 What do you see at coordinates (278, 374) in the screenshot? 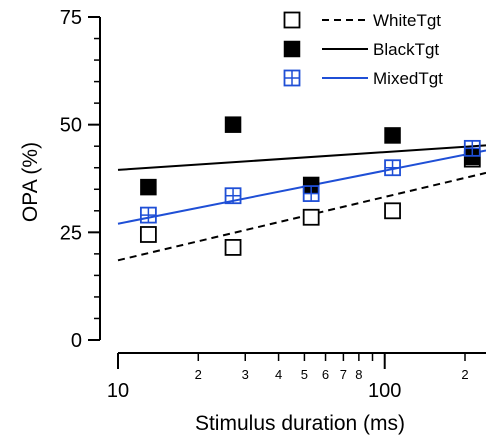
I see `x-tick-label: 4` at bounding box center [278, 374].